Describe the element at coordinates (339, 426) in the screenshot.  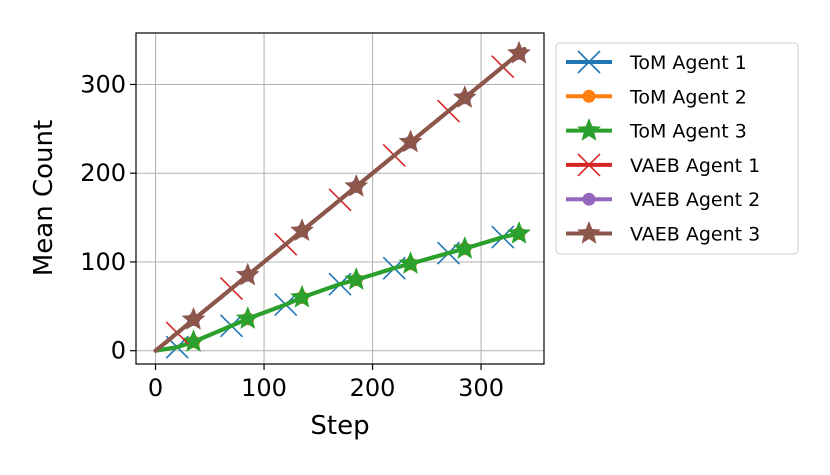
I see `x-axis-label: Step` at that location.